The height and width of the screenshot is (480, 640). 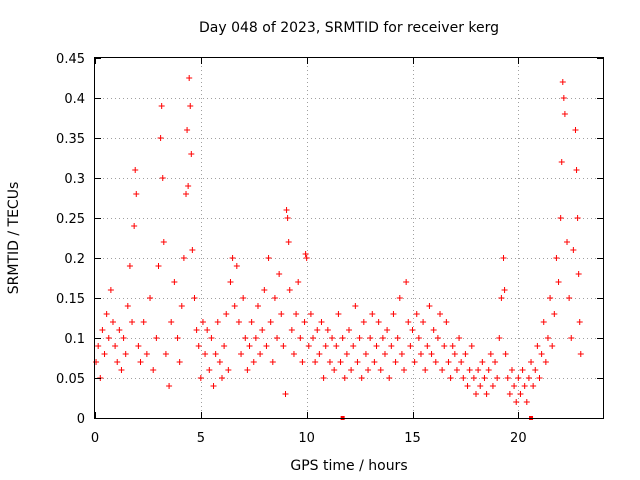 What do you see at coordinates (70, 299) in the screenshot?
I see `y-tick-label: 0.15` at bounding box center [70, 299].